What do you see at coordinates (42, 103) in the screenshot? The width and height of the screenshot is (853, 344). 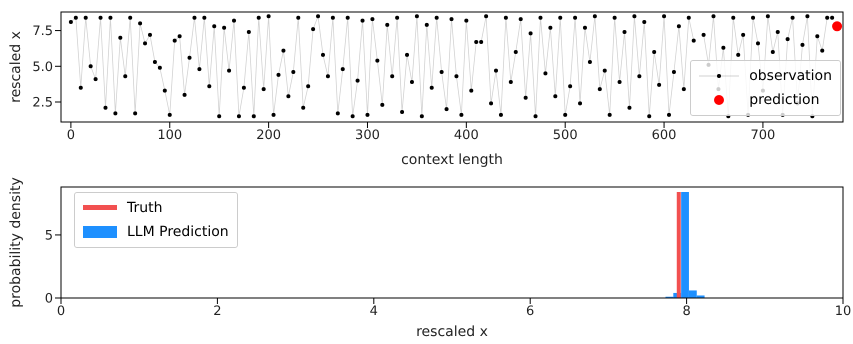 I see `y-tick-label: 2.5` at bounding box center [42, 103].